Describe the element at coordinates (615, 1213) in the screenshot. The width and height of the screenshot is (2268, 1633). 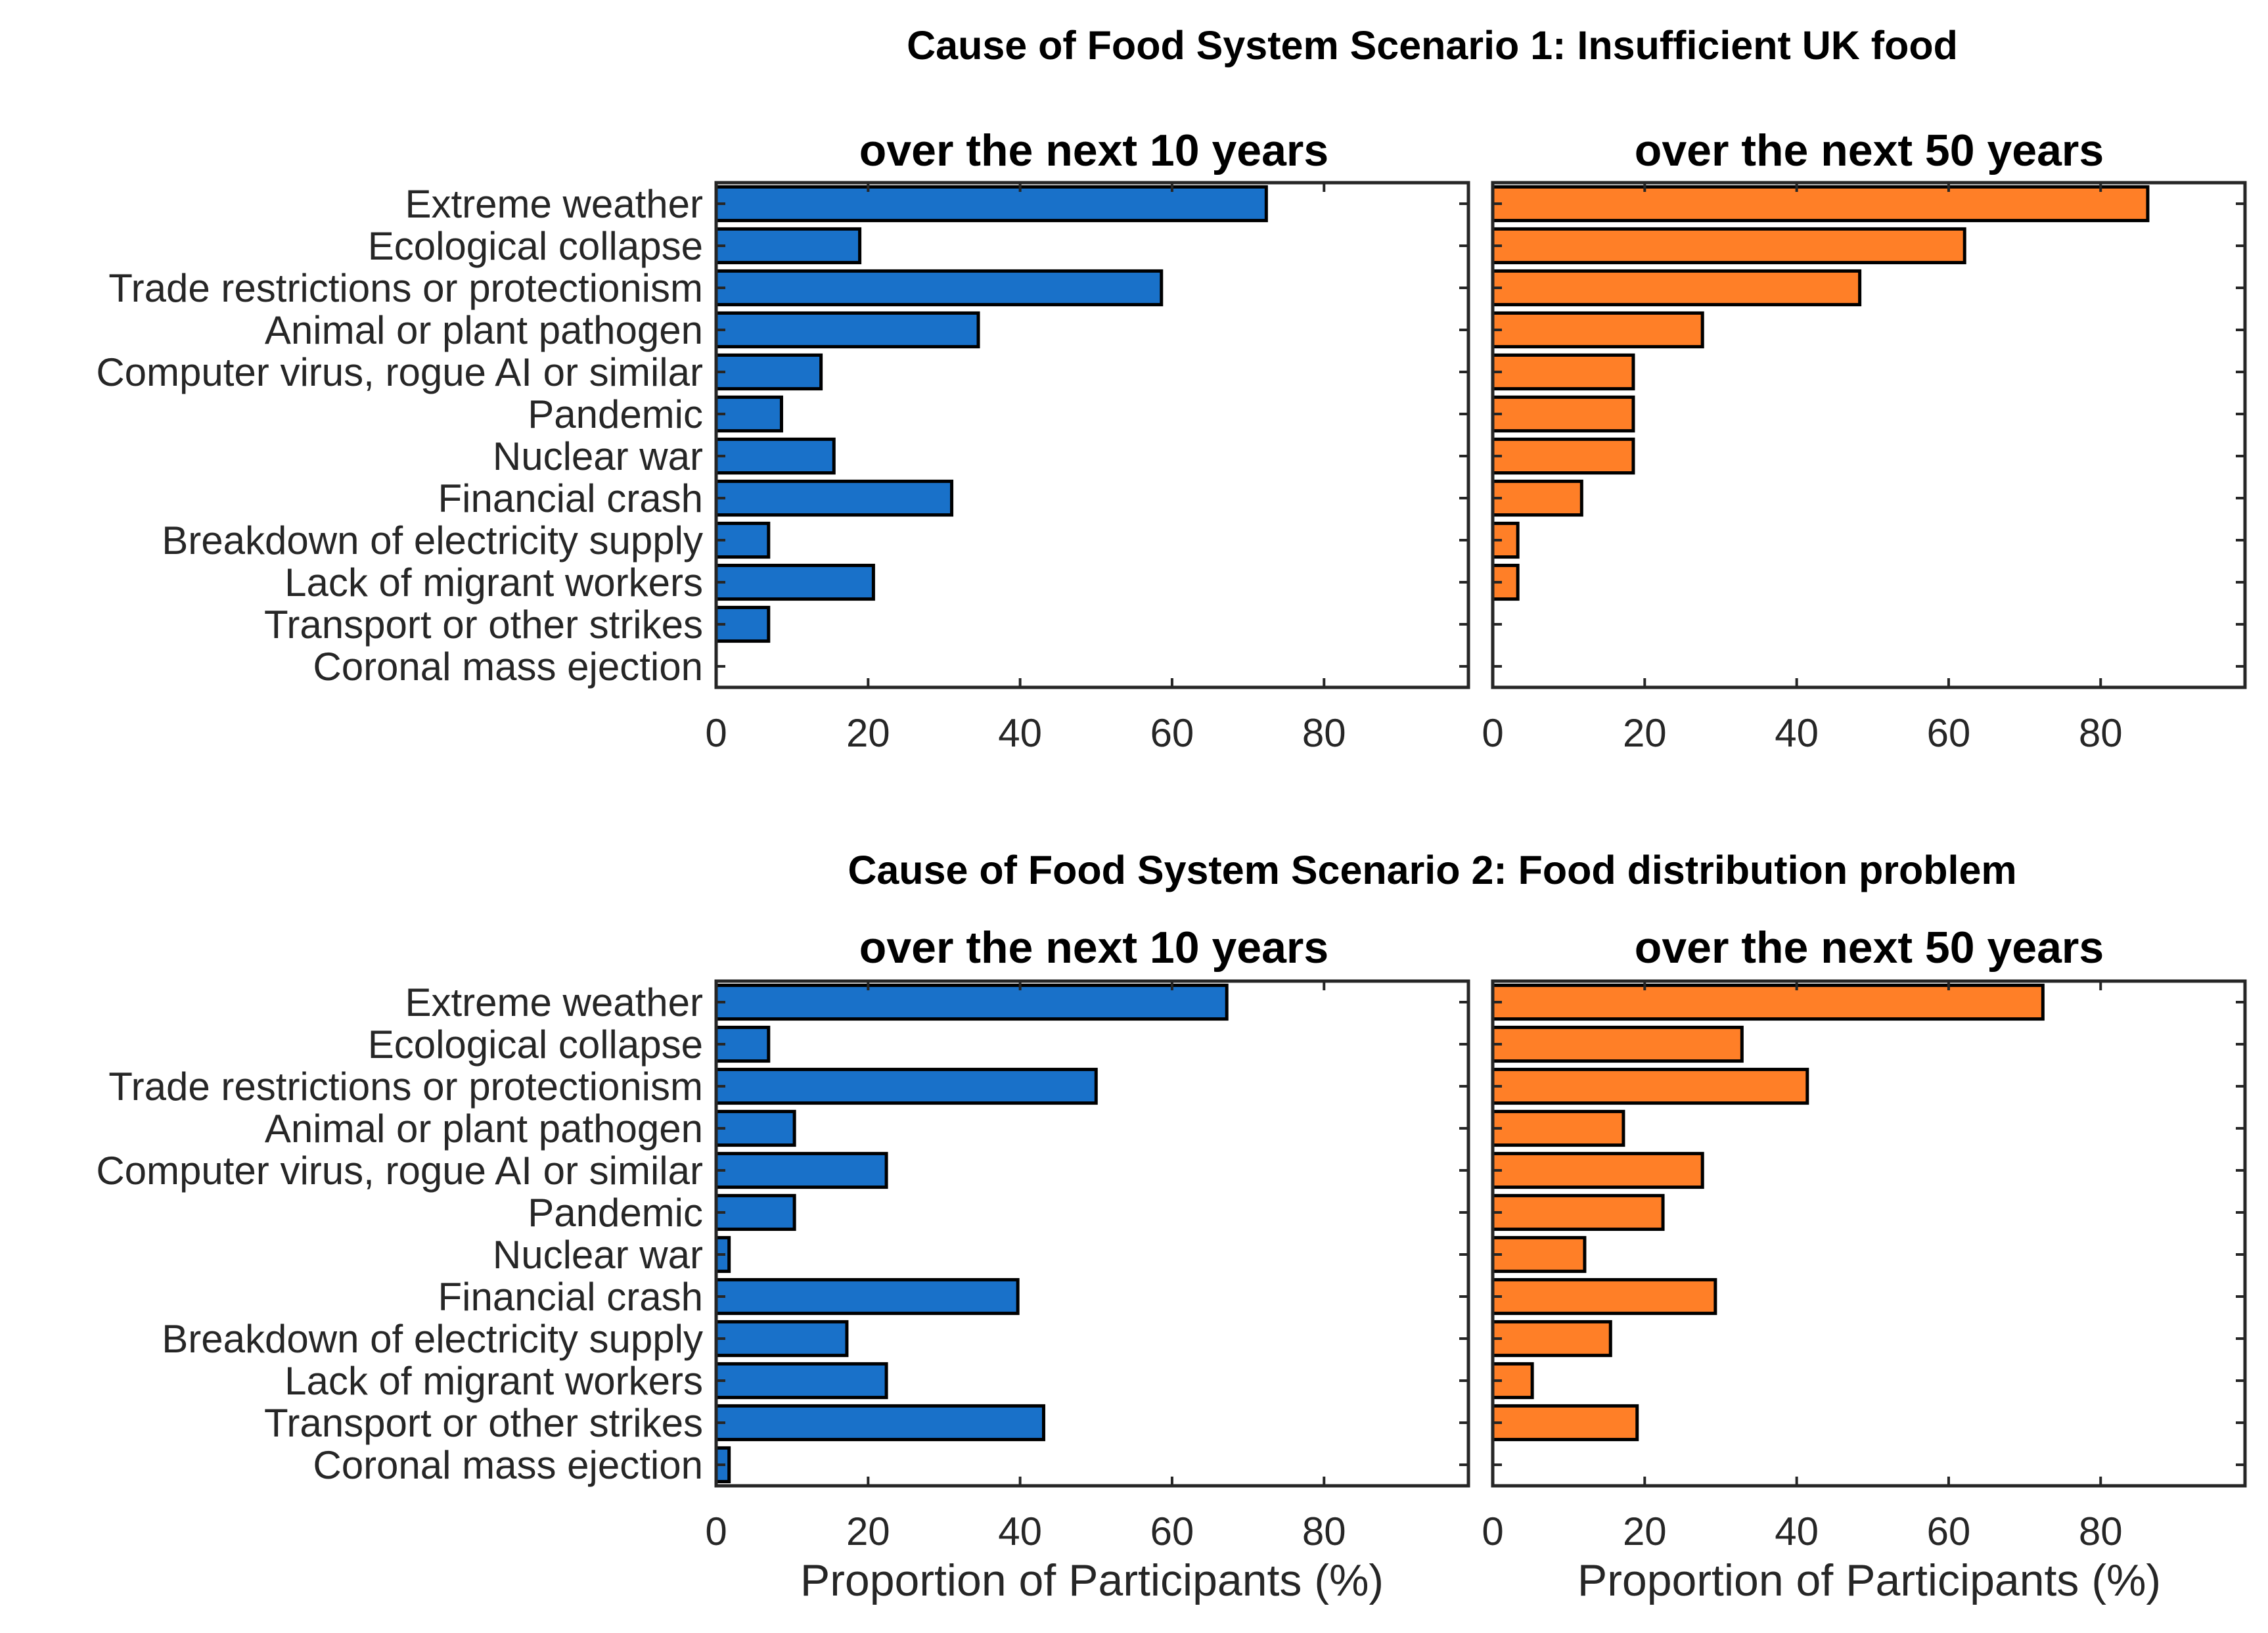
I see `category-label: Pandemic` at that location.